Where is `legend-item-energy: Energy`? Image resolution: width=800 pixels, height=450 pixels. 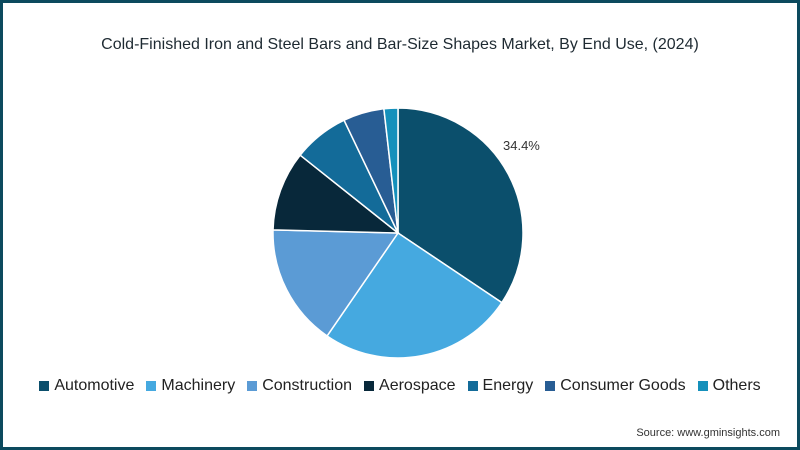 legend-item-energy: Energy is located at coordinates (500, 386).